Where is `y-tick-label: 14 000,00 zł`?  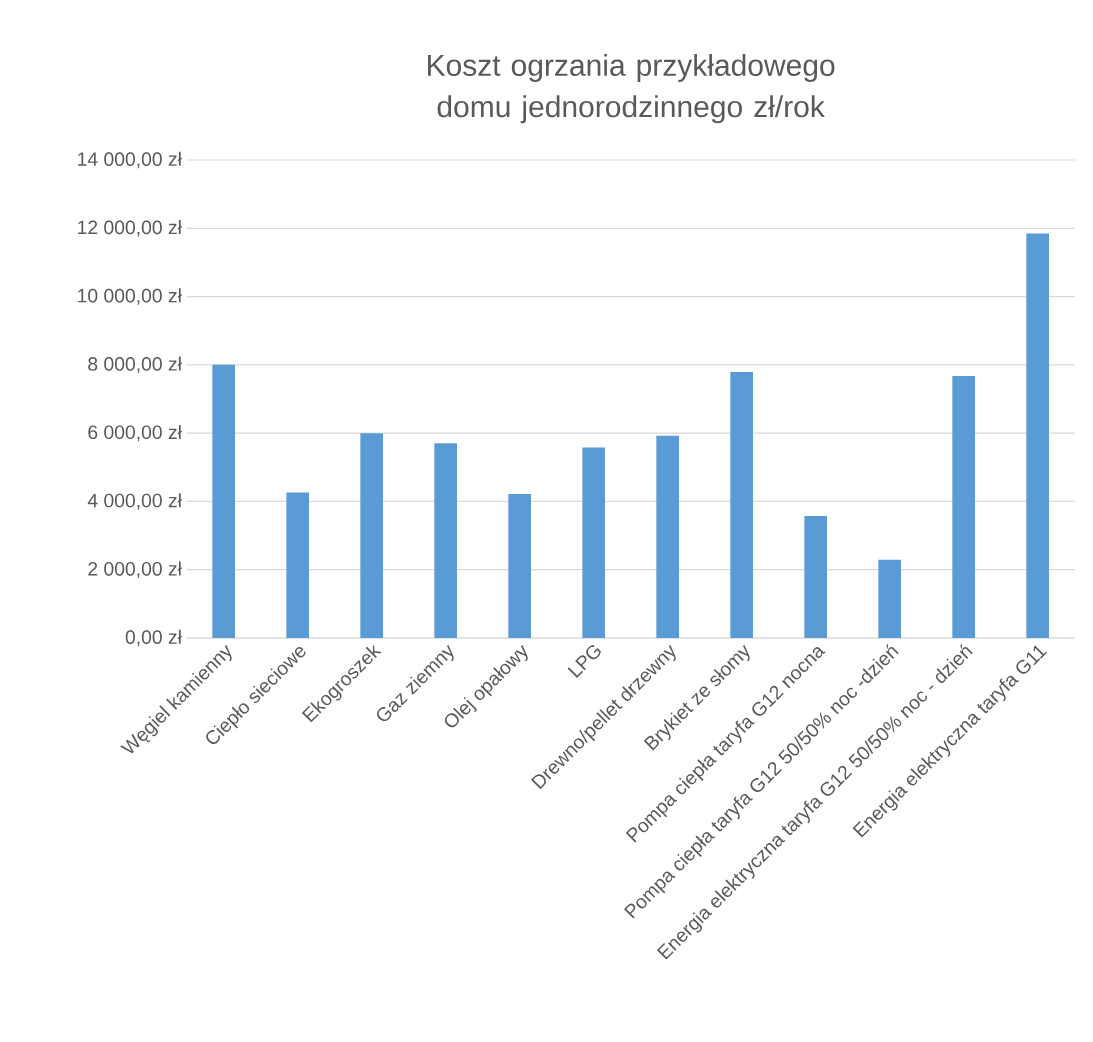 y-tick-label: 14 000,00 zł is located at coordinates (130, 160).